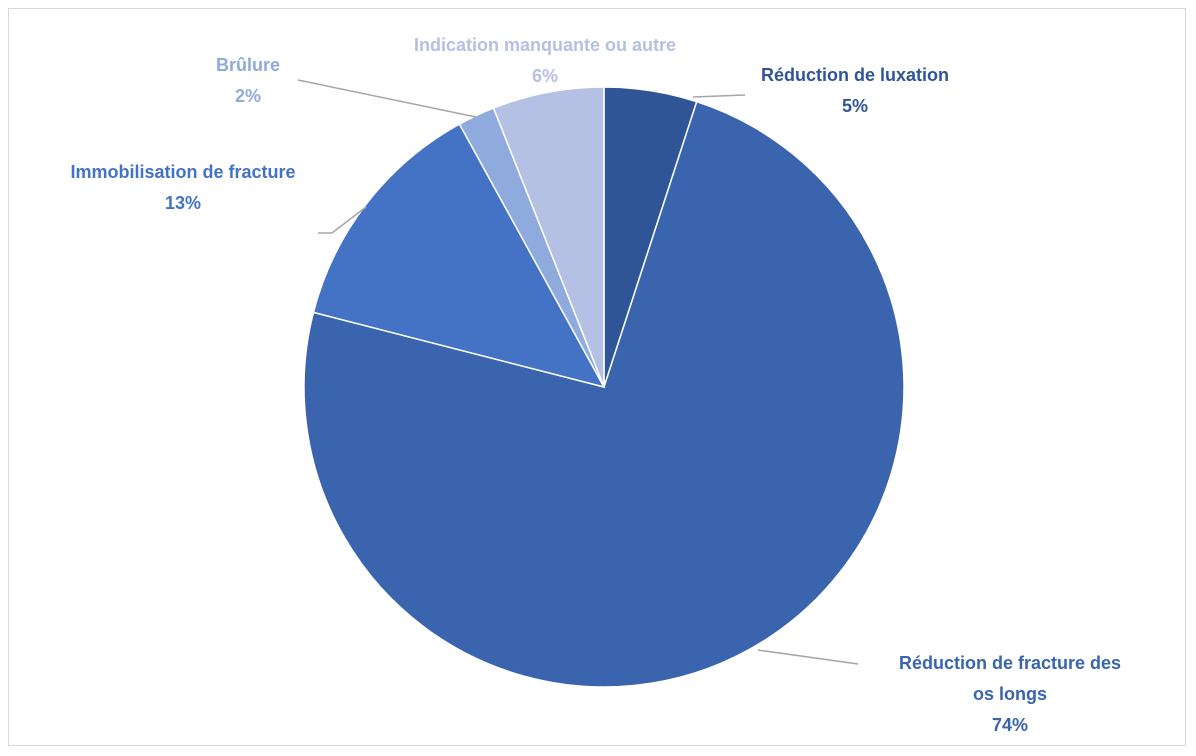 This screenshot has width=1196, height=756. Describe the element at coordinates (545, 61) in the screenshot. I see `data-label: Indication manquante ou autre 6%` at that location.